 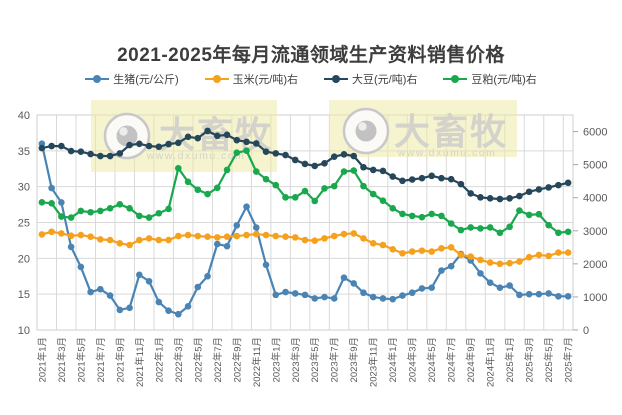 I want to click on legend-label-soybean-meal: 豆粕(元/吨)右, so click(x=504, y=80).